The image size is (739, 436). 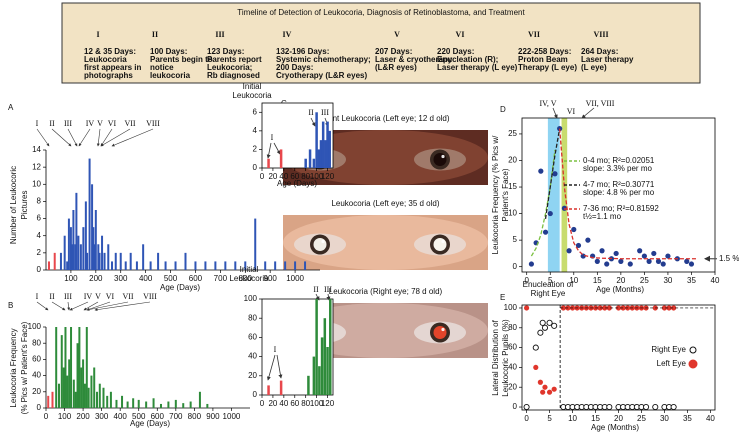 What do you see at coordinates (110, 51) in the screenshot?
I see `stage-text: 12 & 35 Days:` at bounding box center [110, 51].